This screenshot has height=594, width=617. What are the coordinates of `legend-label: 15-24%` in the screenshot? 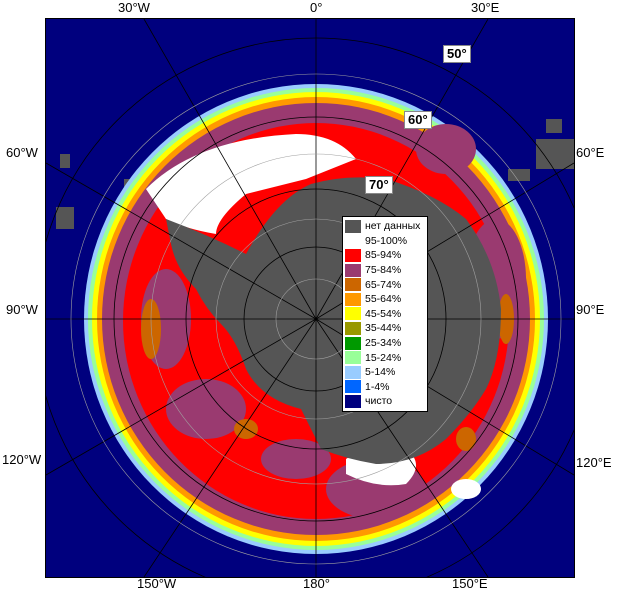 It's located at (383, 357).